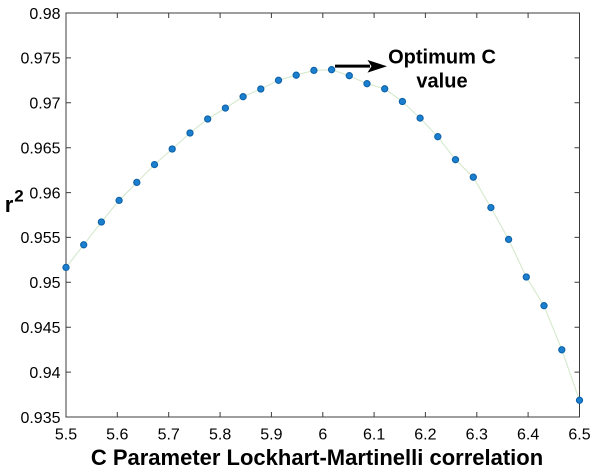  What do you see at coordinates (442, 58) in the screenshot?
I see `svg-text: Optimum C` at bounding box center [442, 58].